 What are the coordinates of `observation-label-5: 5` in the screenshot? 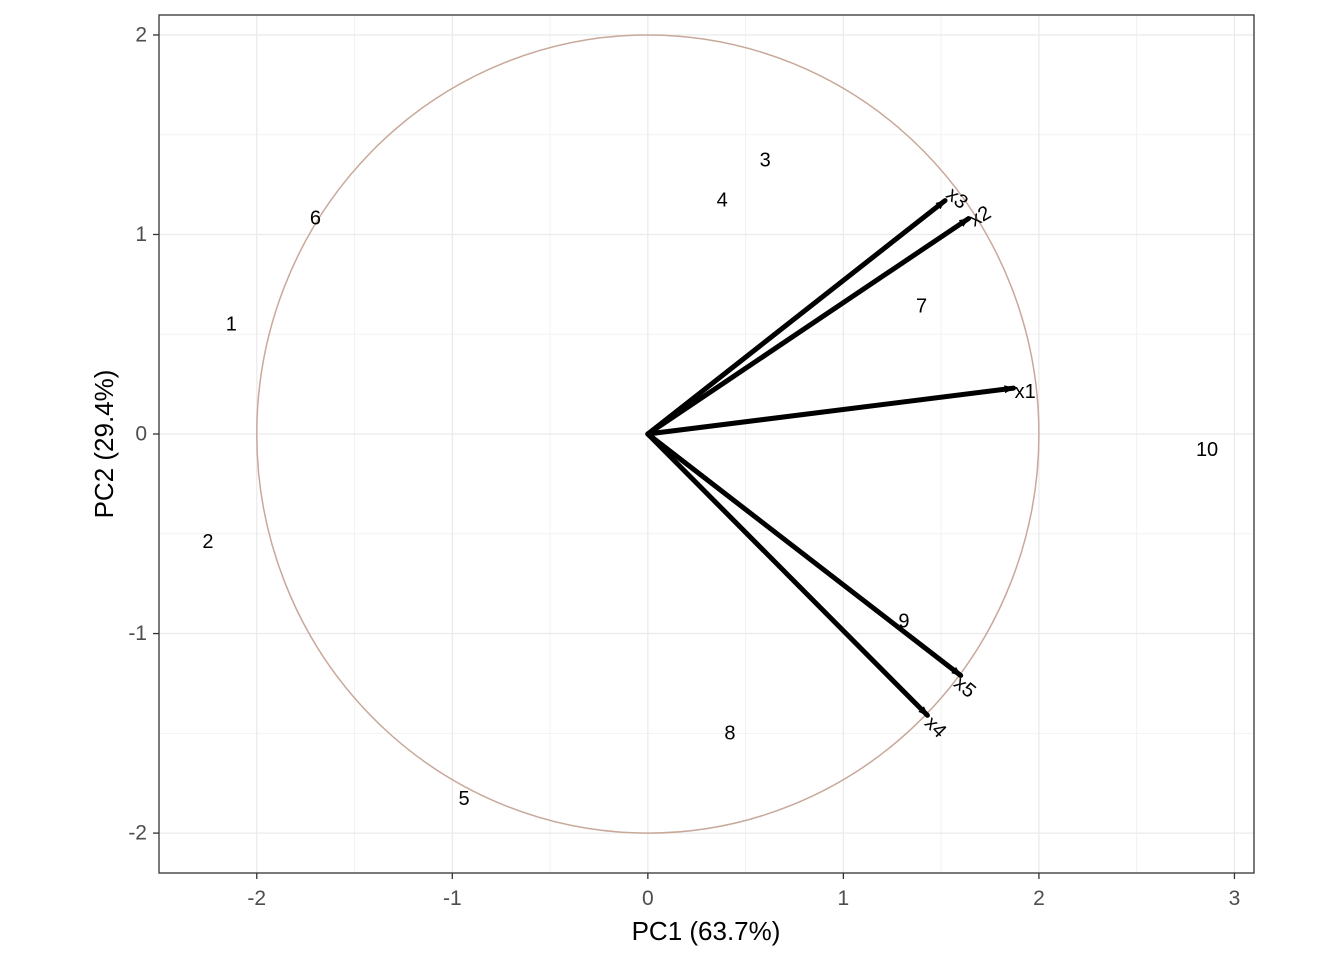 It's located at (463, 799).